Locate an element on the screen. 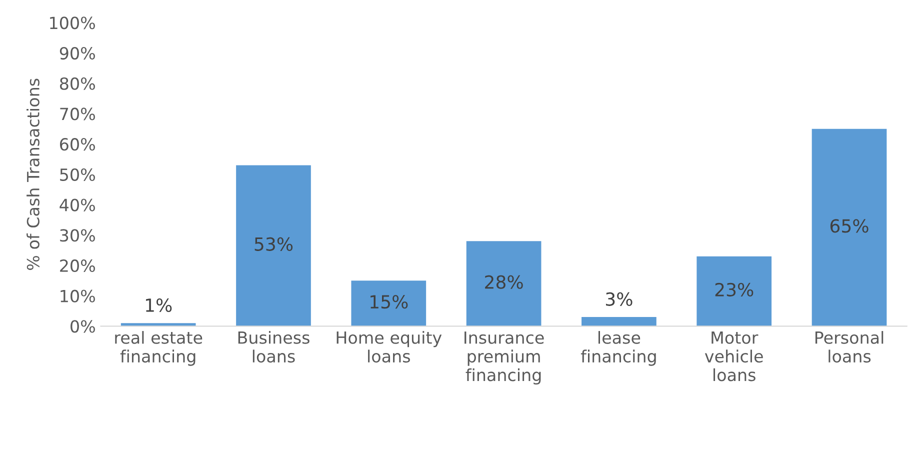  data-label: 28% is located at coordinates (504, 282).